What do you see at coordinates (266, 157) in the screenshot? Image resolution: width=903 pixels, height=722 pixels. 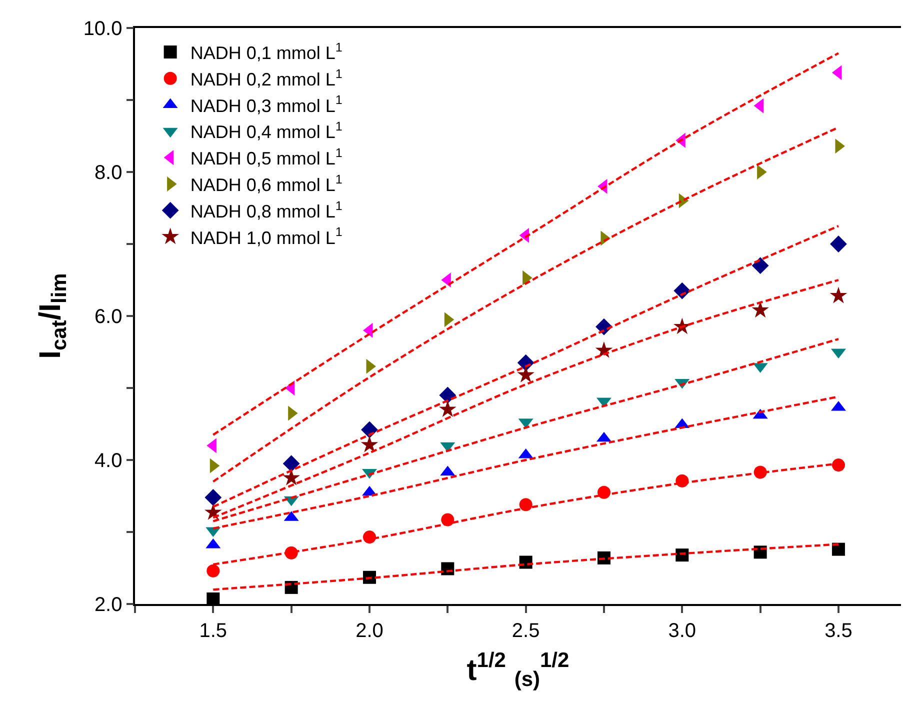 I see `legend-label: NADH 0,5 mmol L$^{1}$` at bounding box center [266, 157].